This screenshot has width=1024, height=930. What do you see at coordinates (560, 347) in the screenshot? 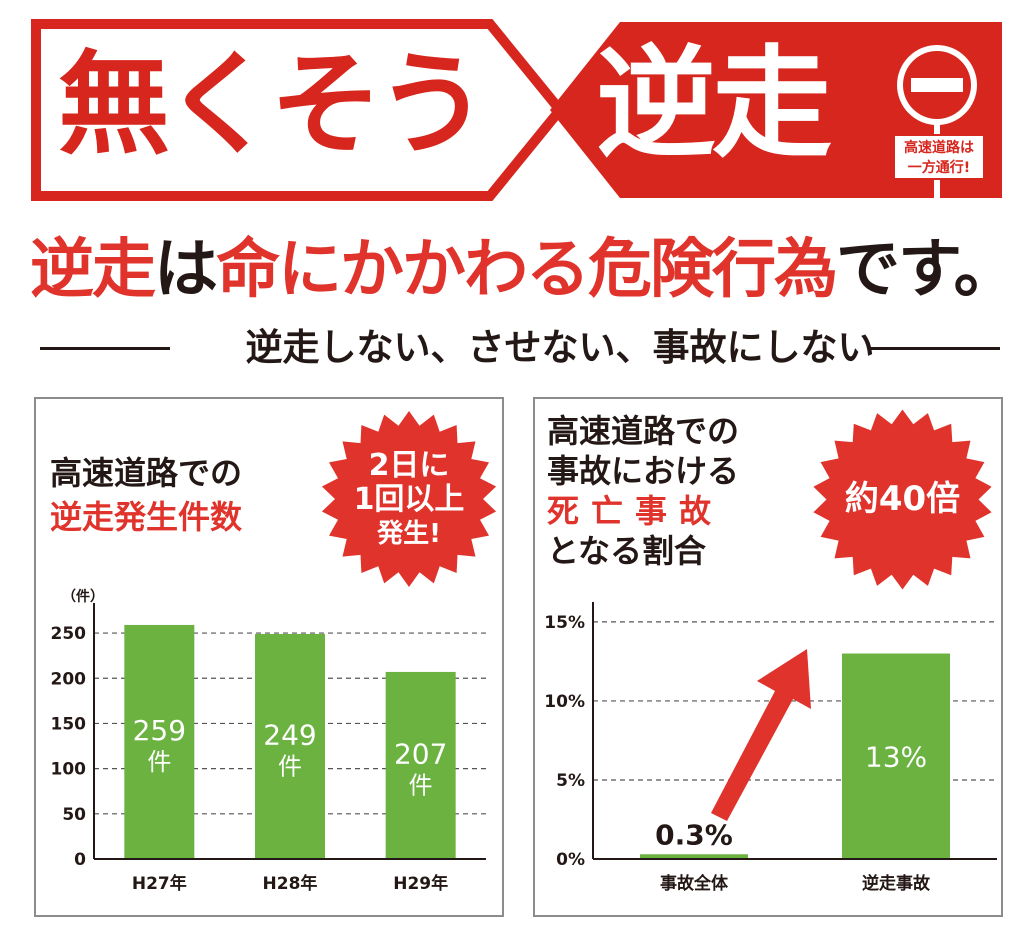
I see `subline: 逆走しない、させない、事故にしない` at bounding box center [560, 347].